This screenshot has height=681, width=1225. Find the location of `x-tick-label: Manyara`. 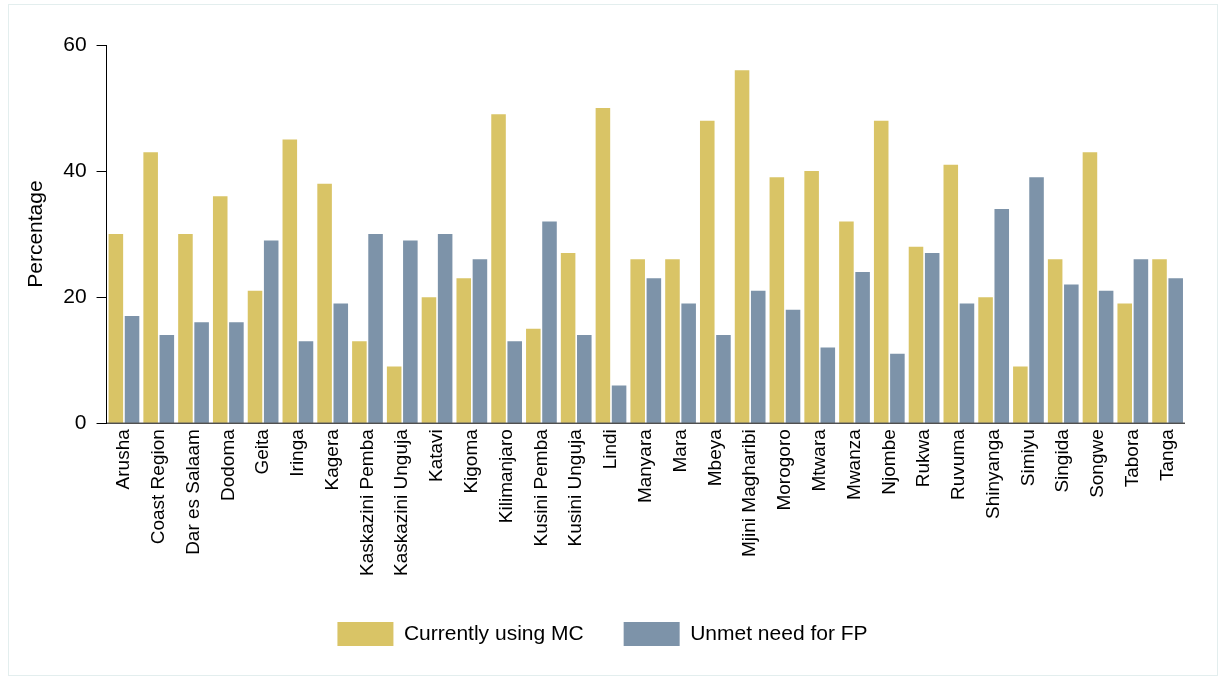

x-tick-label: Manyara is located at coordinates (645, 466).